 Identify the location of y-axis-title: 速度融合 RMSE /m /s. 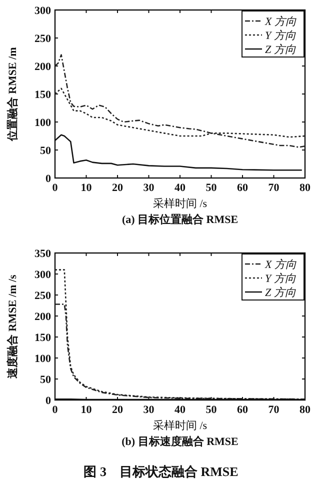
(12, 327).